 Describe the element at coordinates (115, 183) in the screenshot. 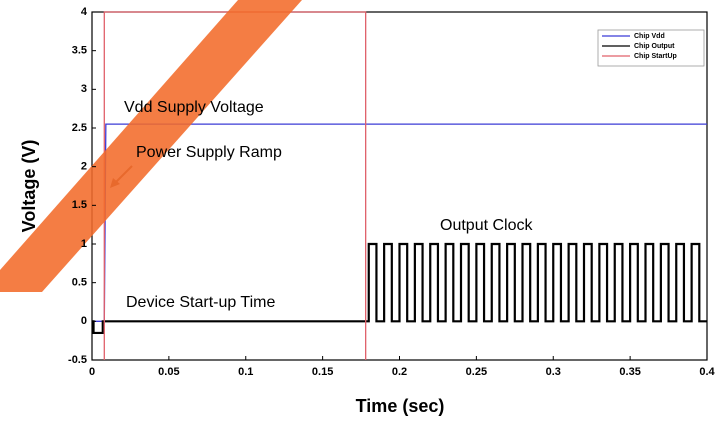

I see `arrow-head` at that location.